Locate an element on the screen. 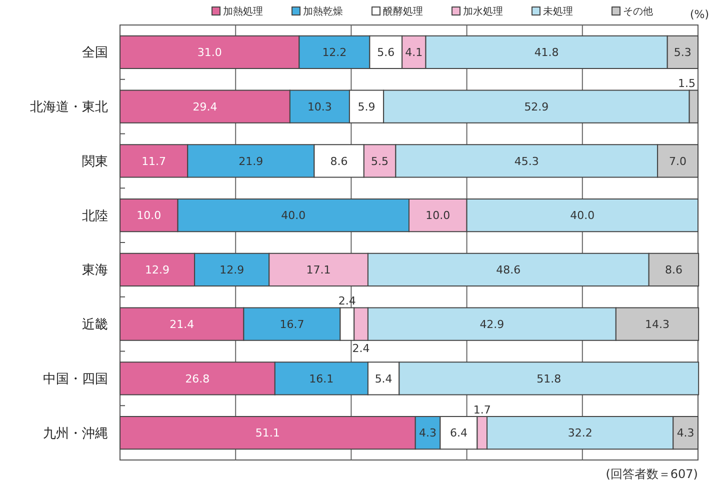 This screenshot has height=484, width=712. data-label: 14.3 is located at coordinates (657, 324).